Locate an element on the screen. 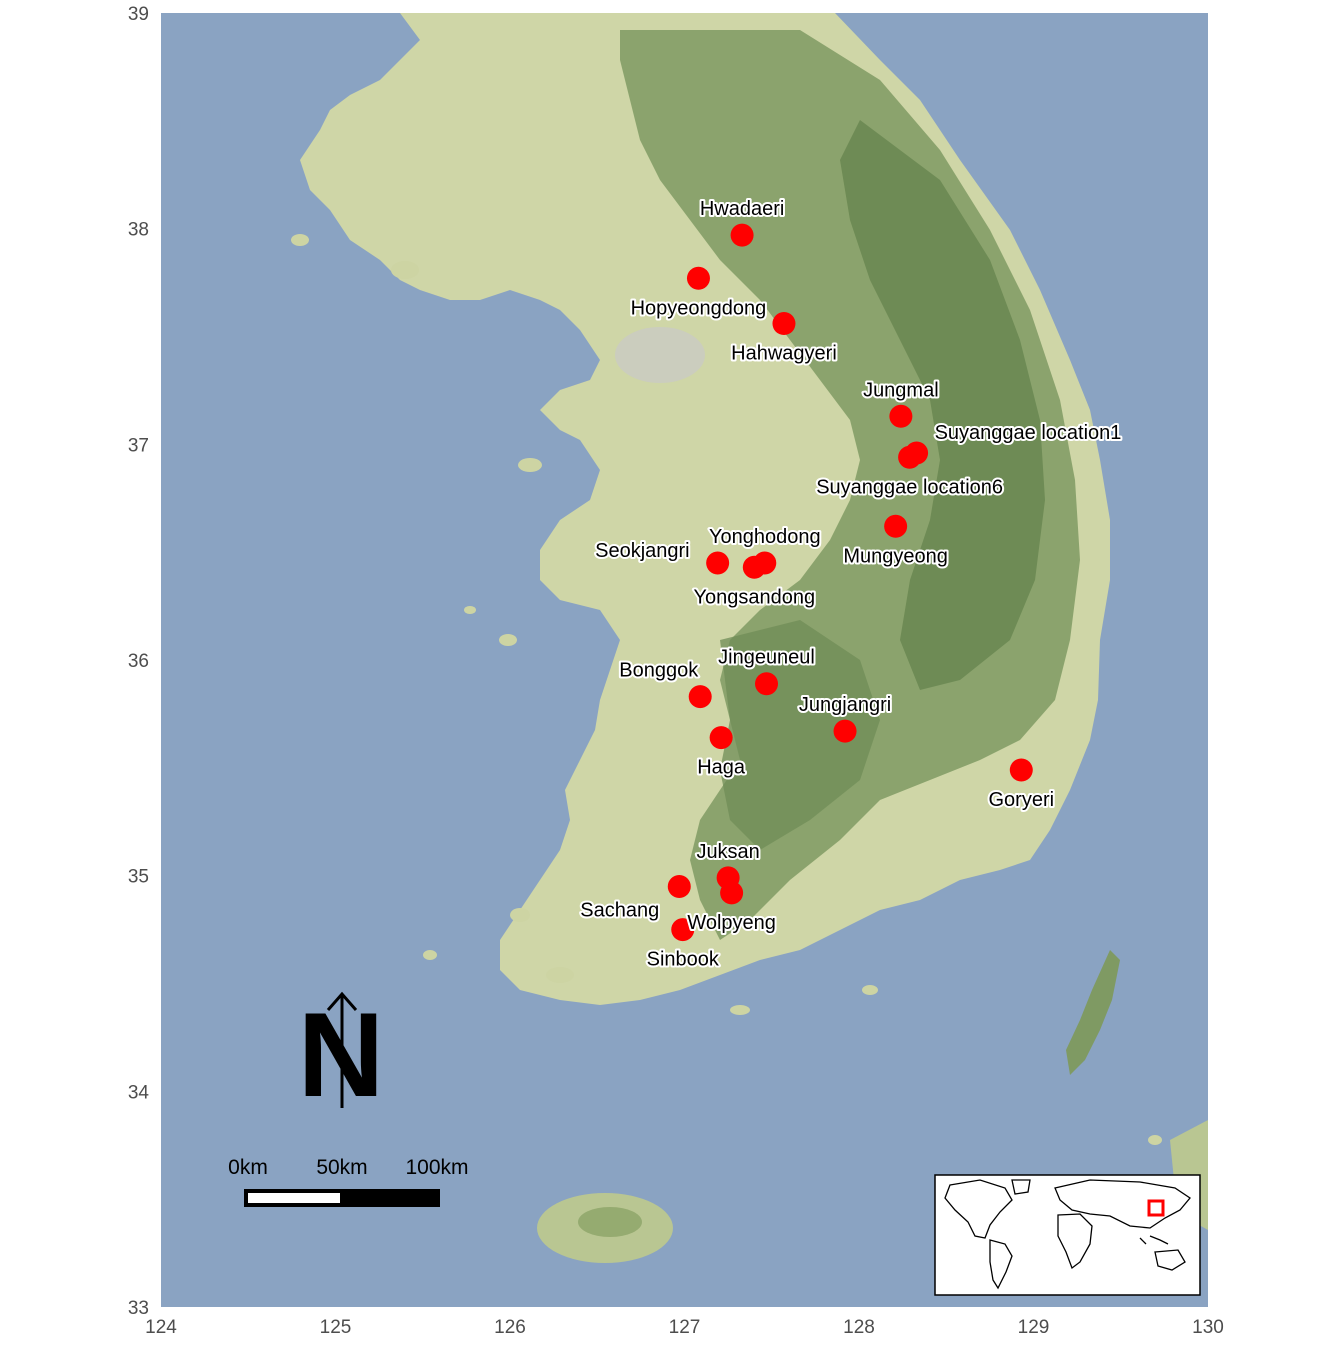 This screenshot has width=1335, height=1350. north-arrow: N is located at coordinates (341, 1055).